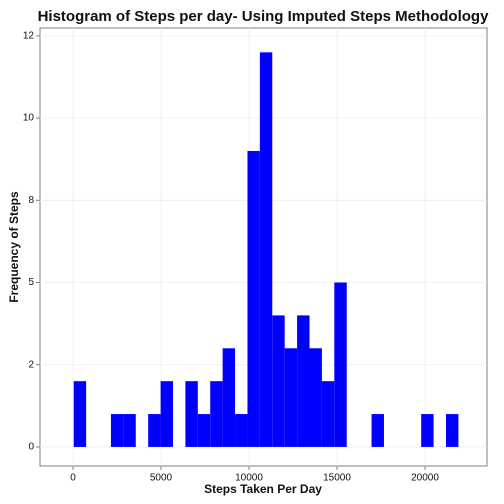 This screenshot has height=504, width=504. What do you see at coordinates (31, 282) in the screenshot?
I see `y-tick-label: 5` at bounding box center [31, 282].